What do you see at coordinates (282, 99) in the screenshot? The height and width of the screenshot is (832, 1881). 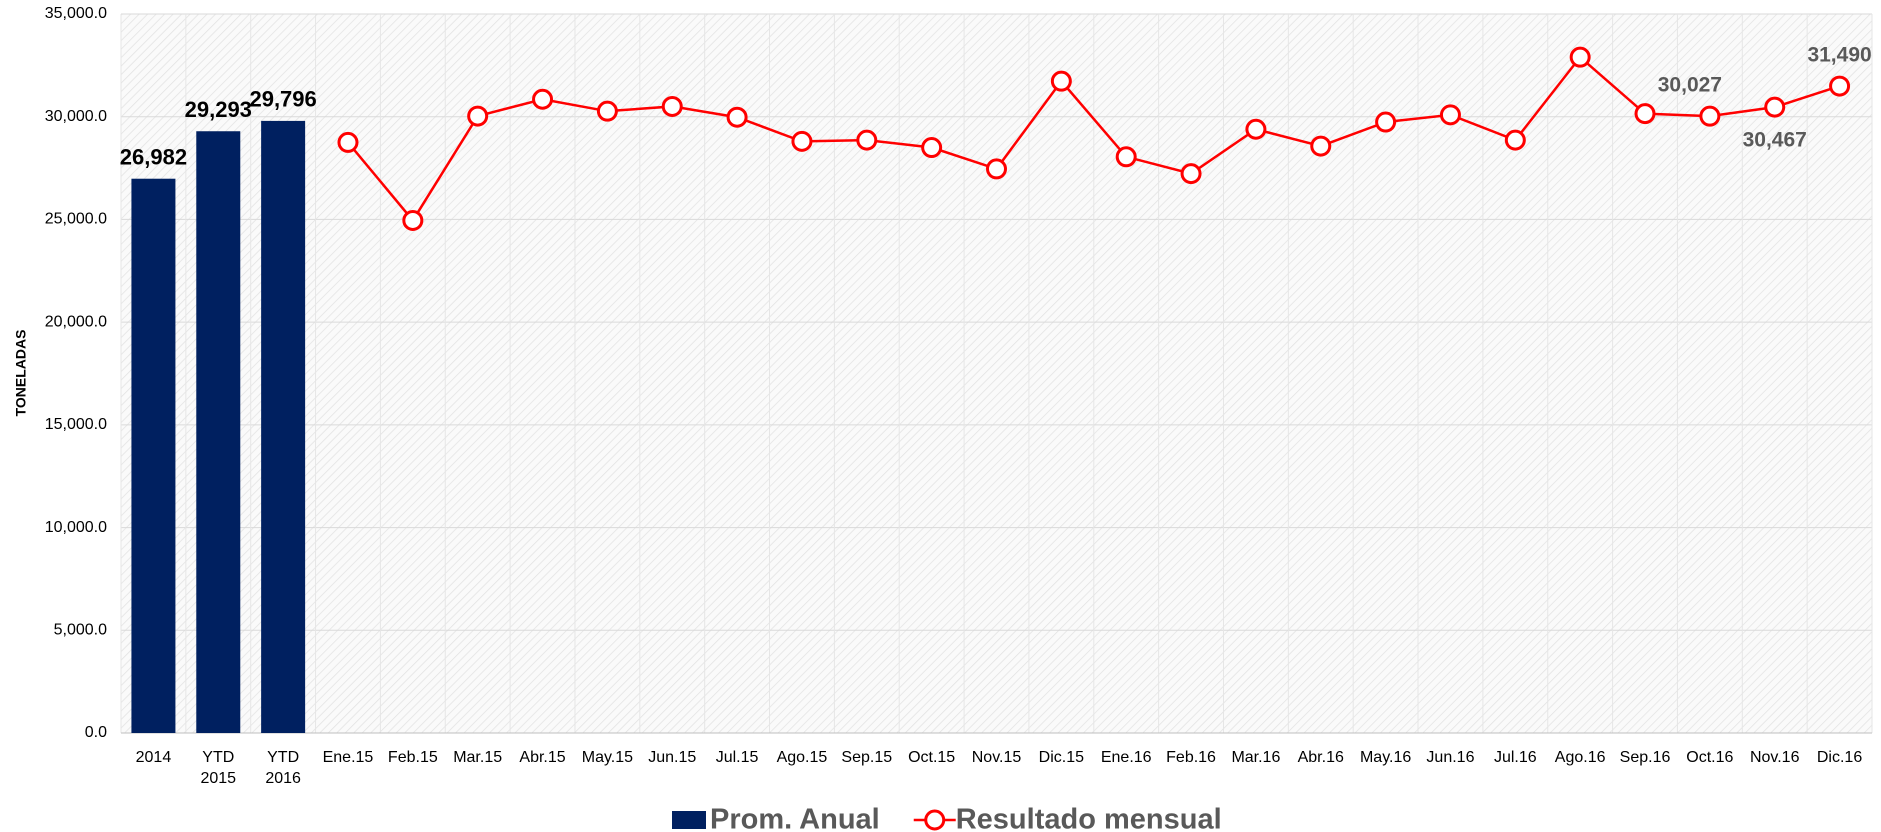 I see `data-label: 29,796` at bounding box center [282, 99].